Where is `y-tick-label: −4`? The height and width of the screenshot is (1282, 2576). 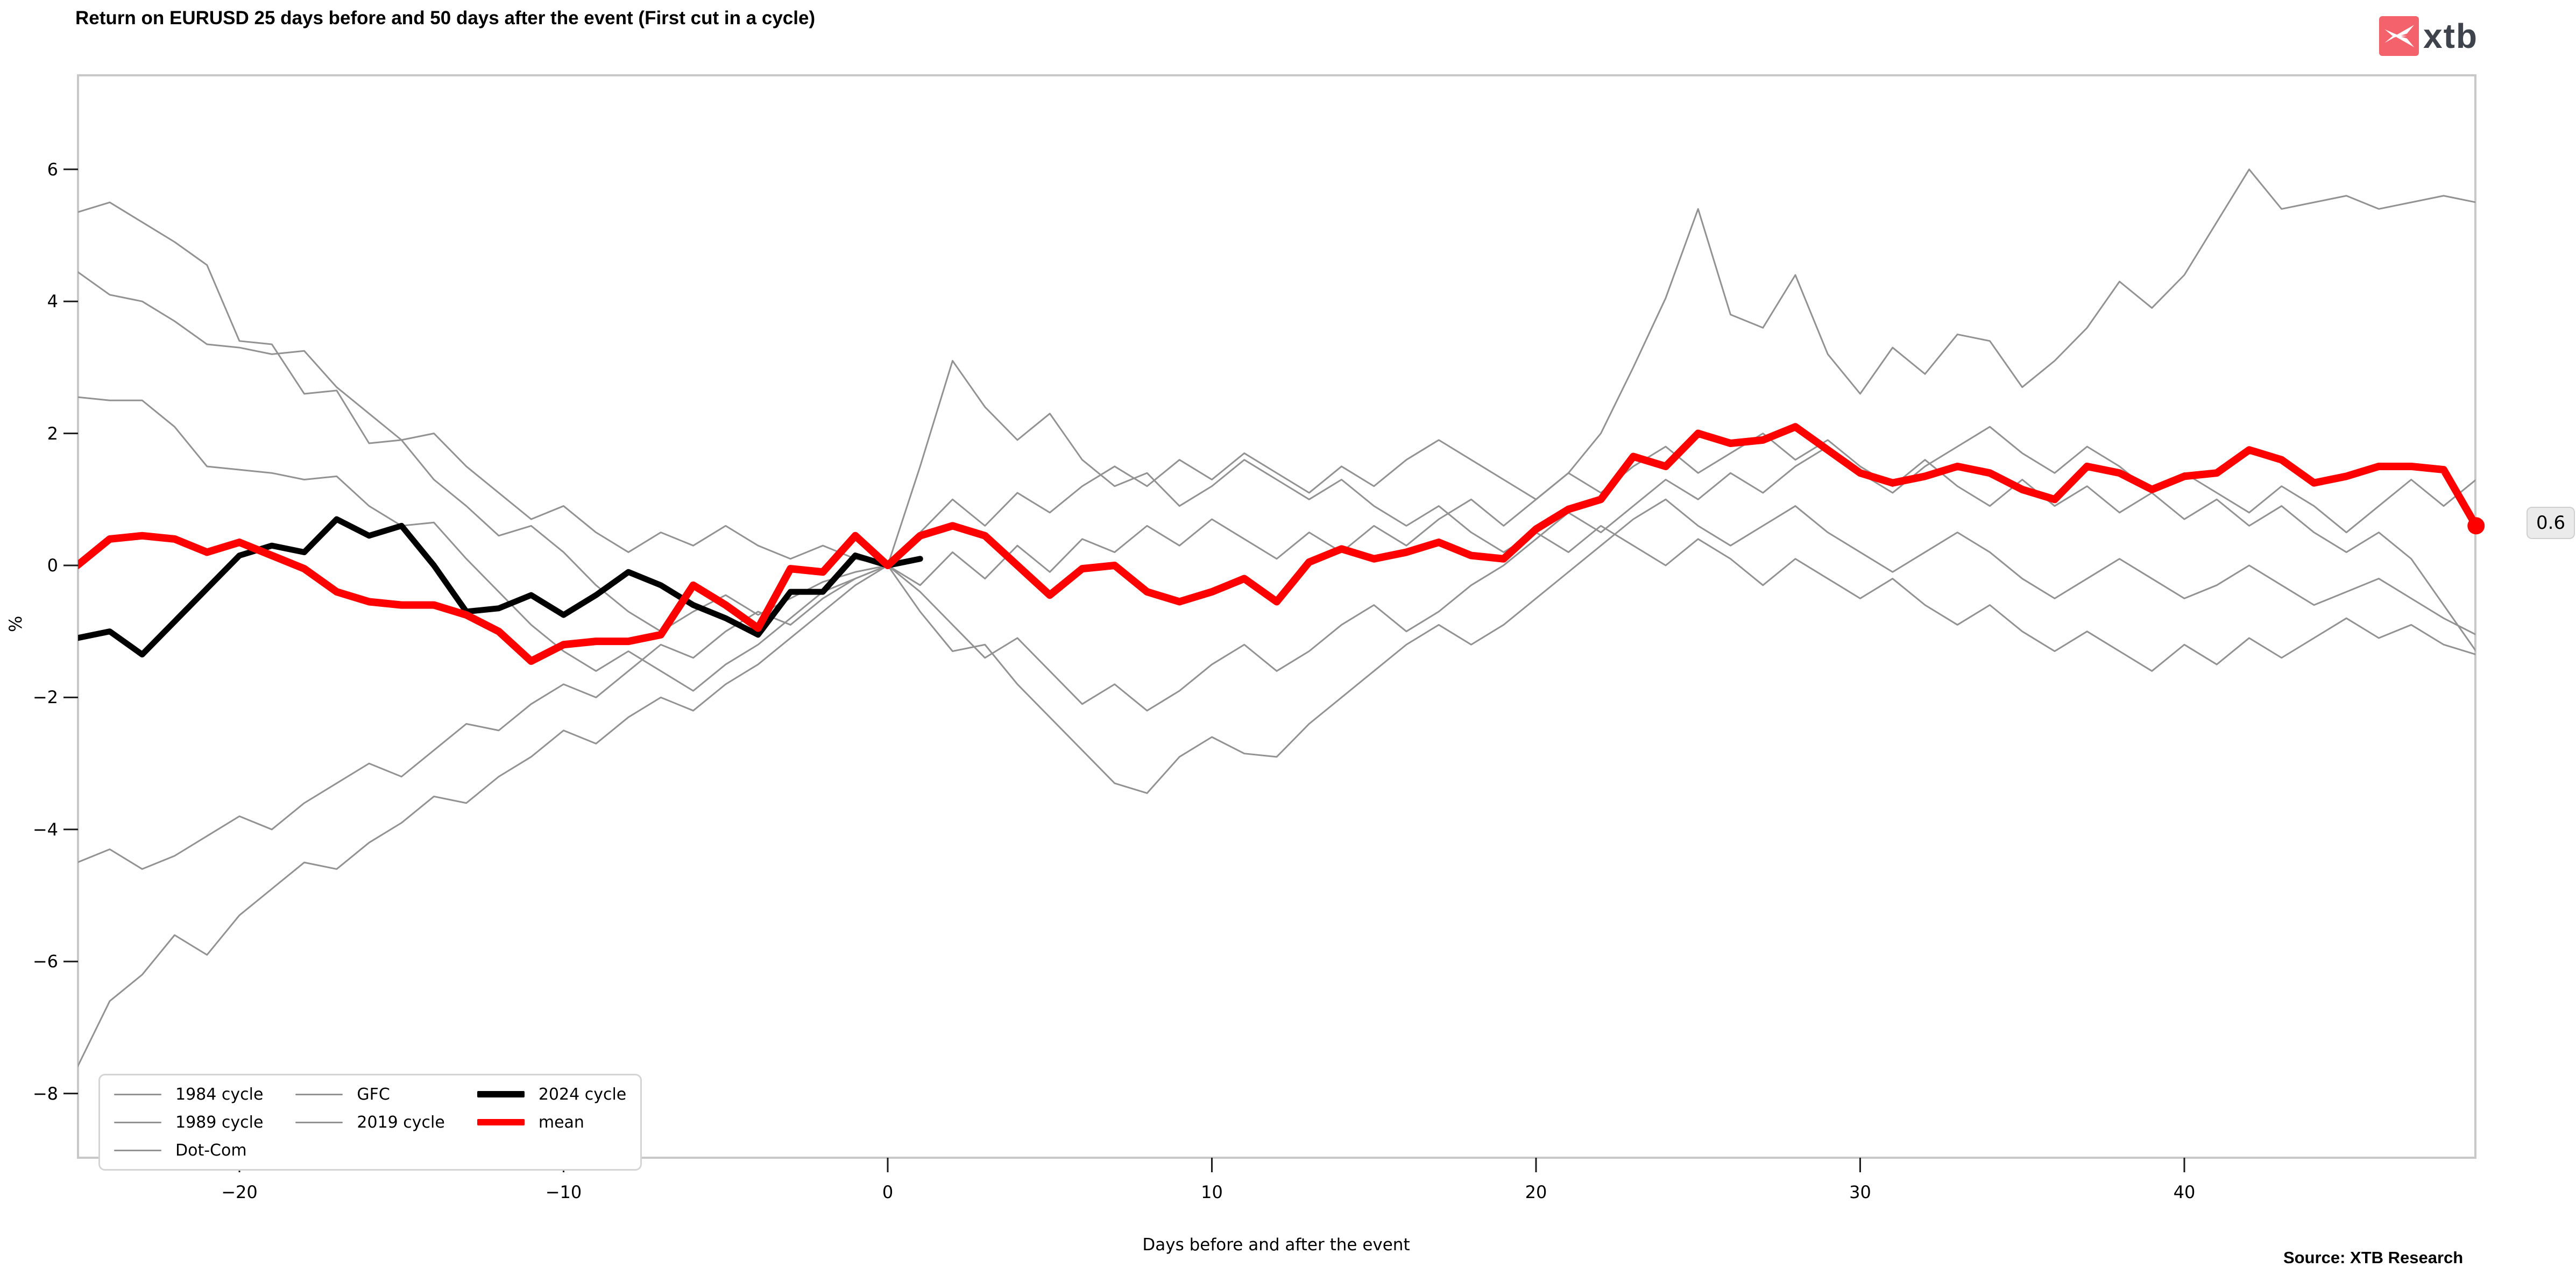
y-tick-label: −4 is located at coordinates (45, 829).